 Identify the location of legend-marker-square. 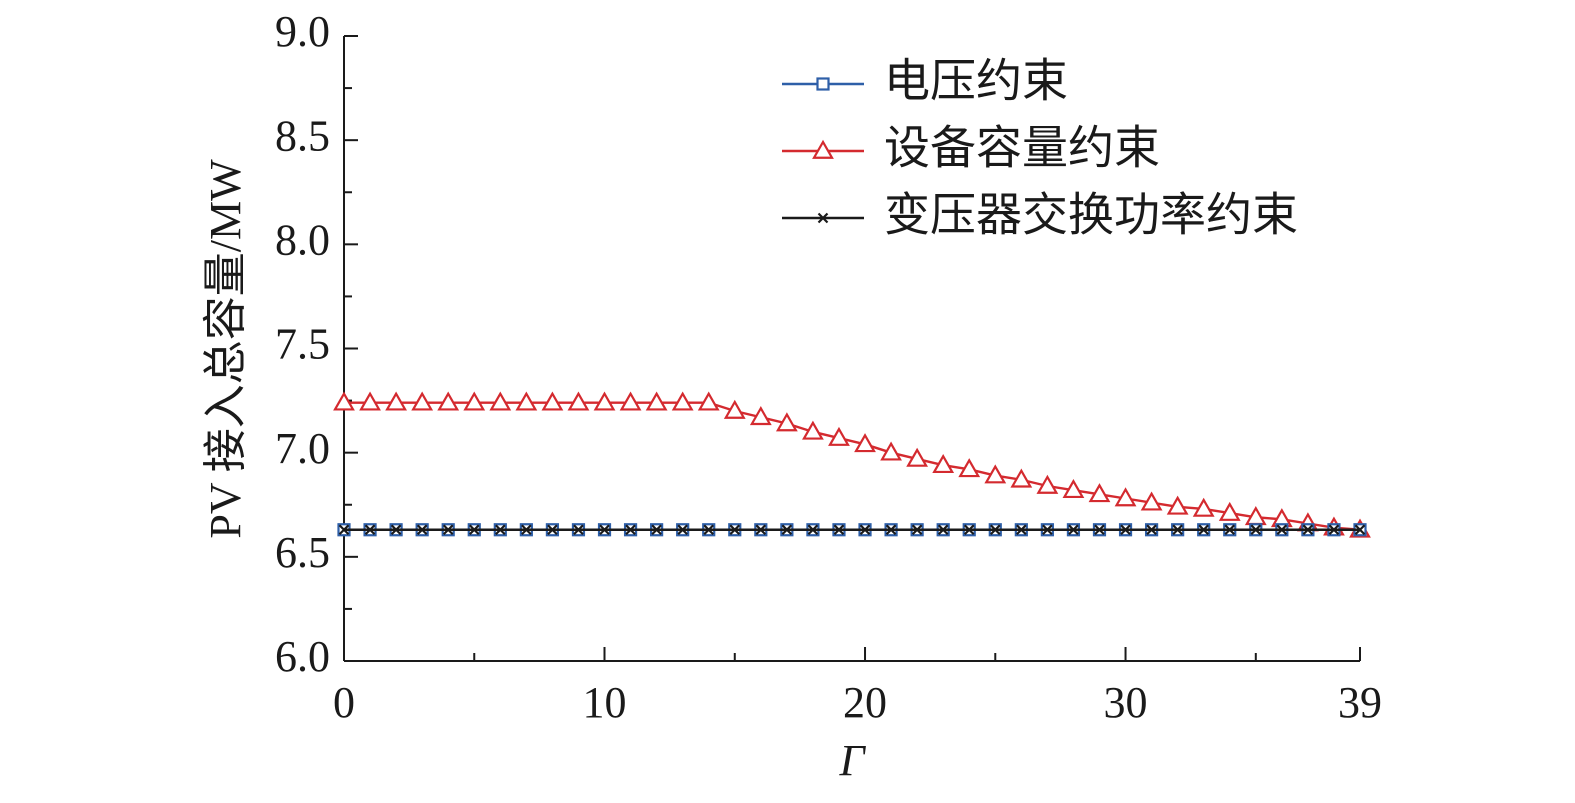
(823, 84).